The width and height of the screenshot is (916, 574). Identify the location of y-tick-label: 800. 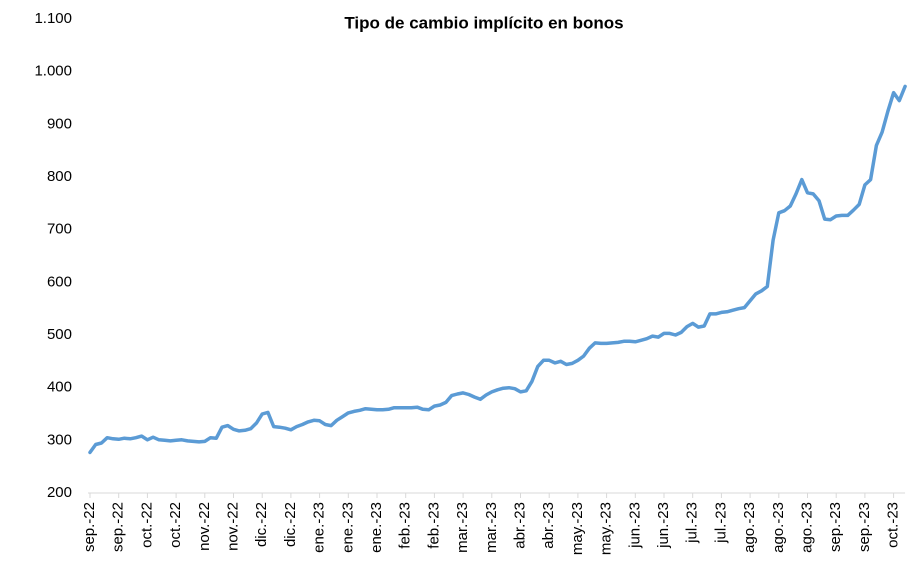
(59, 176).